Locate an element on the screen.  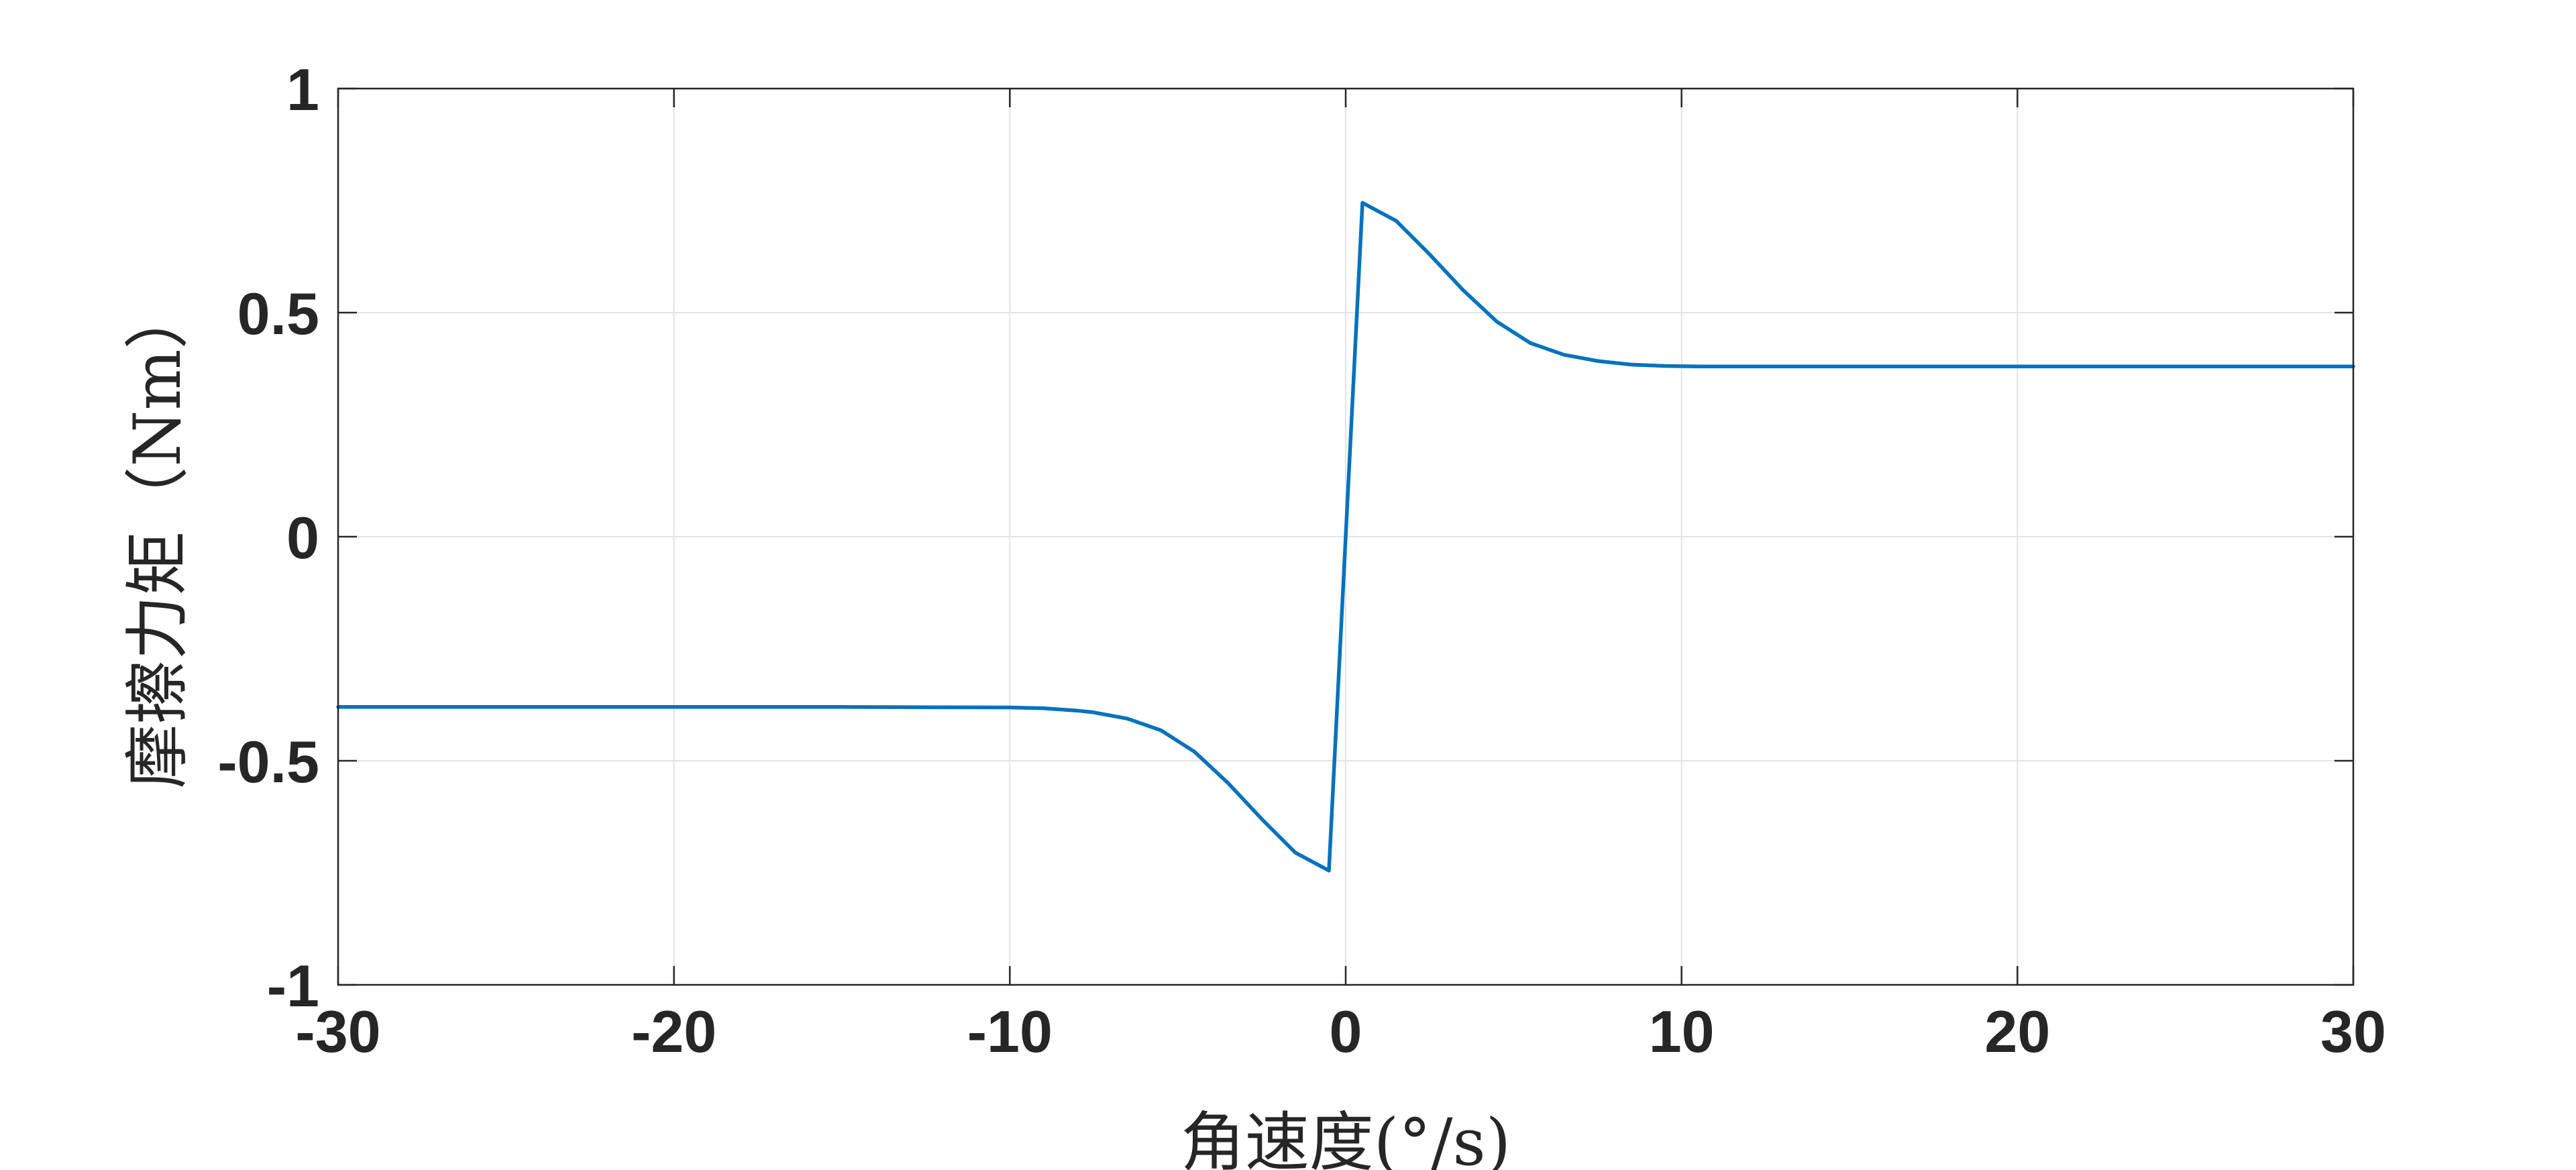
x-tick-label: 20 is located at coordinates (2017, 1031).